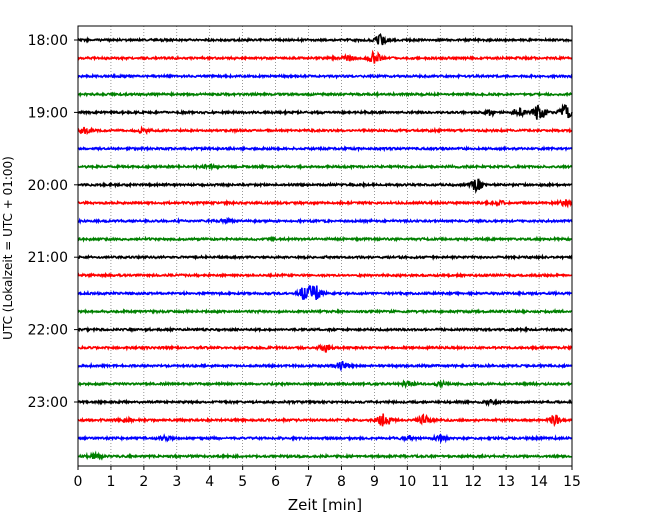 The width and height of the screenshot is (650, 520). What do you see at coordinates (506, 482) in the screenshot?
I see `x-tick-label: 13` at bounding box center [506, 482].